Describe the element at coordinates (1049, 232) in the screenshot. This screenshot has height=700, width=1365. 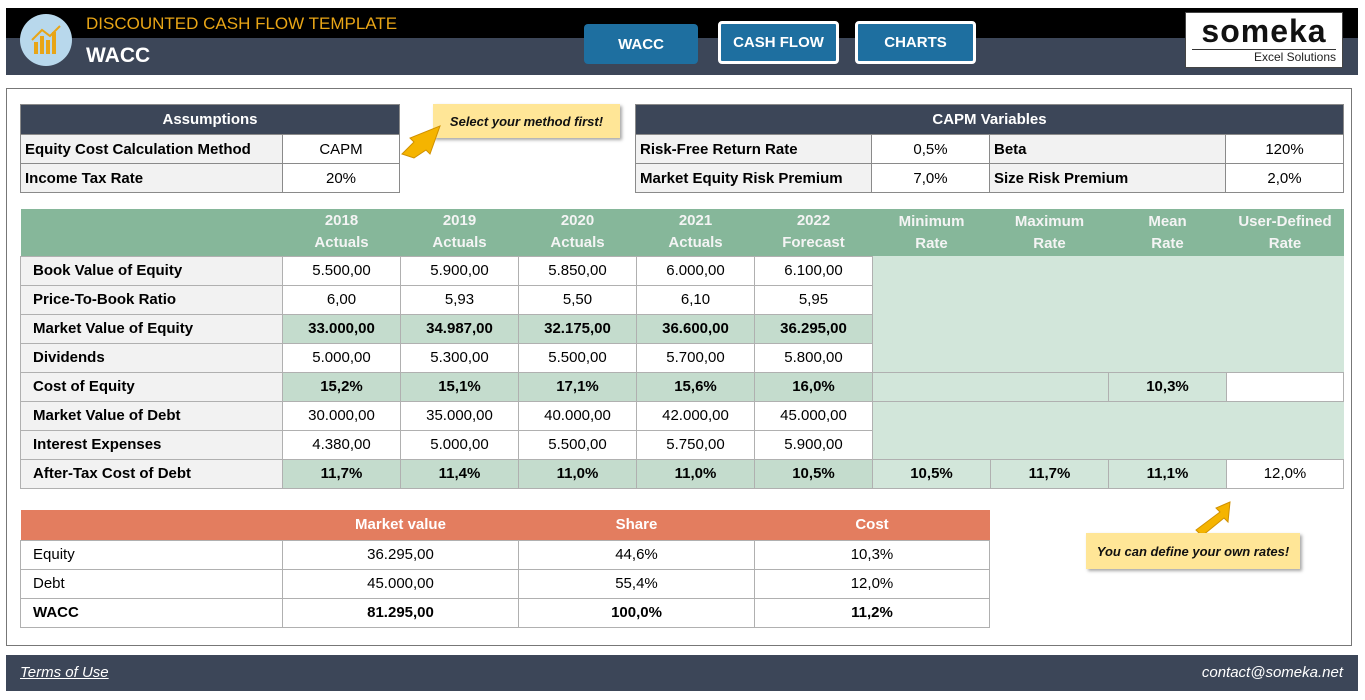
I see `col-header: Maximum Rate` at that location.